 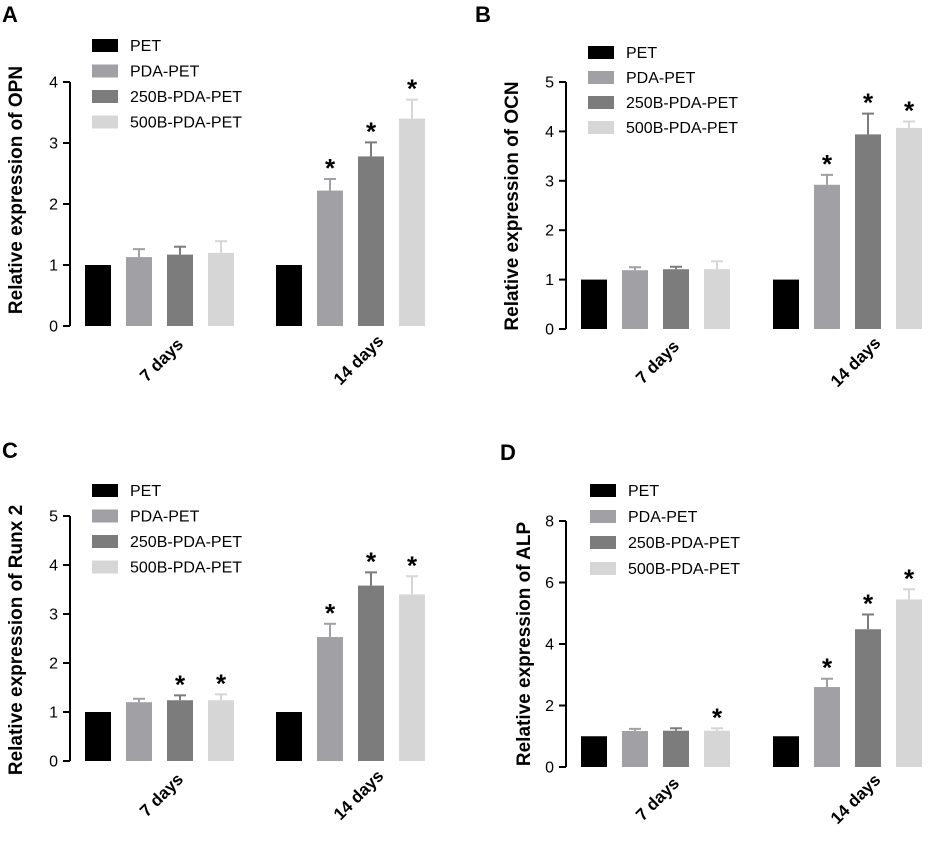 What do you see at coordinates (10, 14) in the screenshot?
I see `panel-letter: A` at bounding box center [10, 14].